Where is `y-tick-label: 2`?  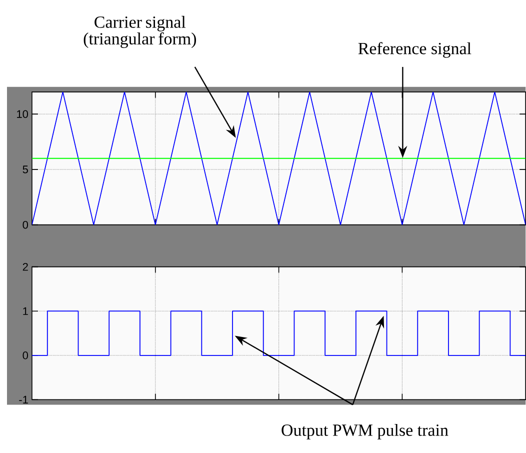 y-tick-label: 2 is located at coordinates (25, 267).